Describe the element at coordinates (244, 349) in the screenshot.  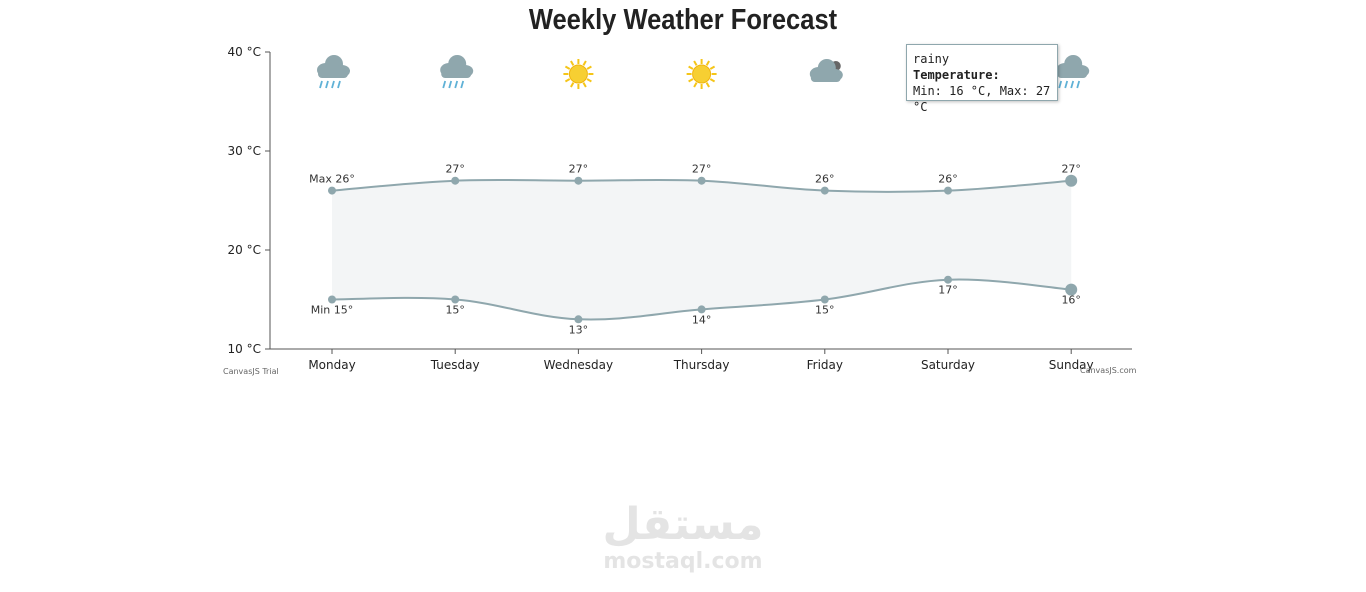
I see `y-tick-label: 10 °C` at that location.